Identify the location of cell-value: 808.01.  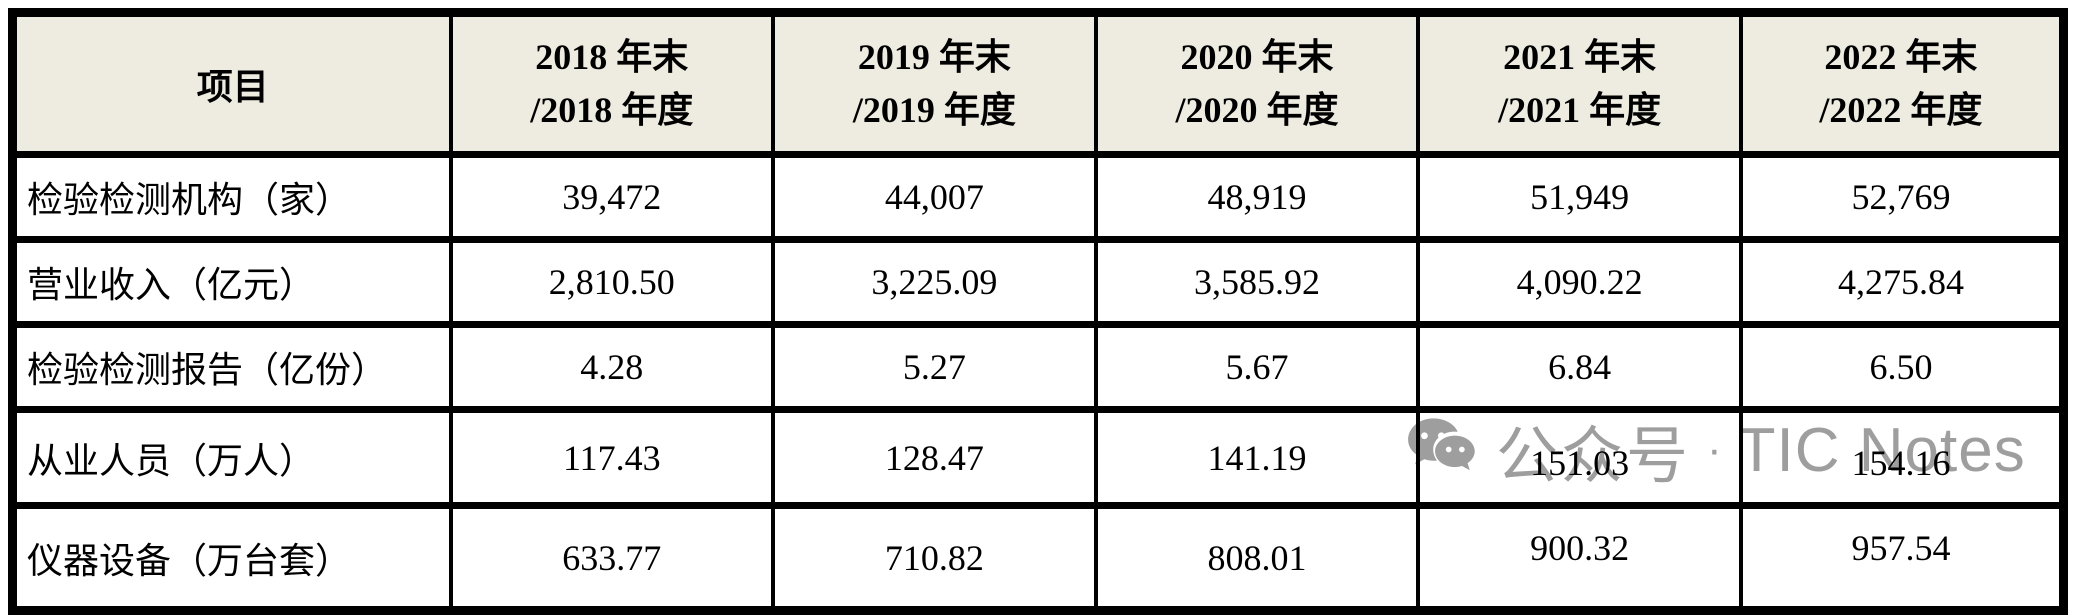
(1257, 558).